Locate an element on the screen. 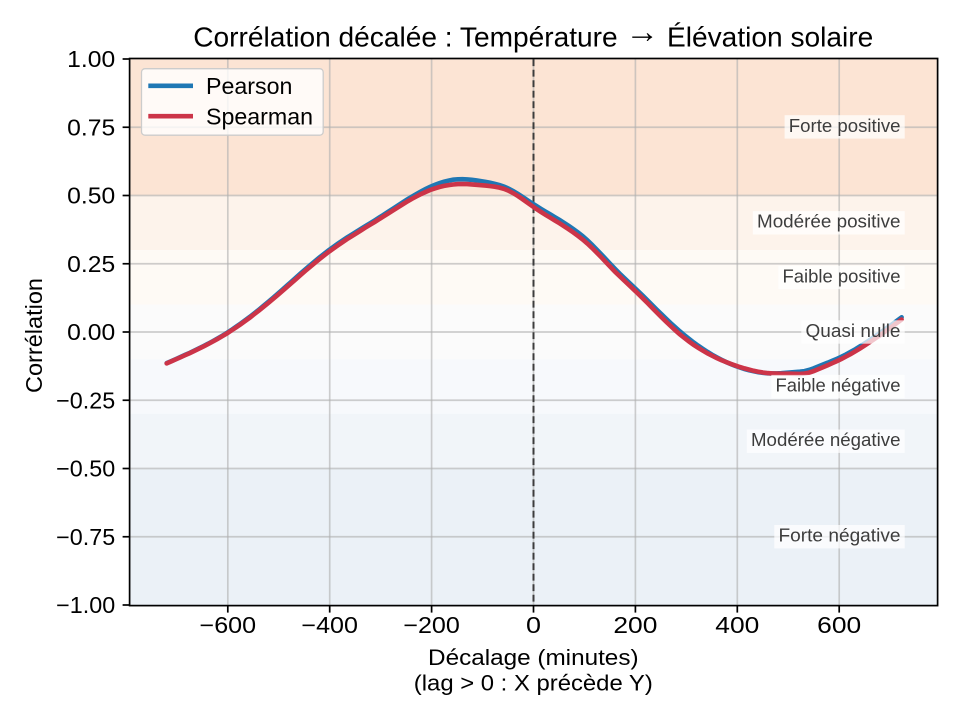 The width and height of the screenshot is (960, 720). svg-text: 200 is located at coordinates (635, 625).